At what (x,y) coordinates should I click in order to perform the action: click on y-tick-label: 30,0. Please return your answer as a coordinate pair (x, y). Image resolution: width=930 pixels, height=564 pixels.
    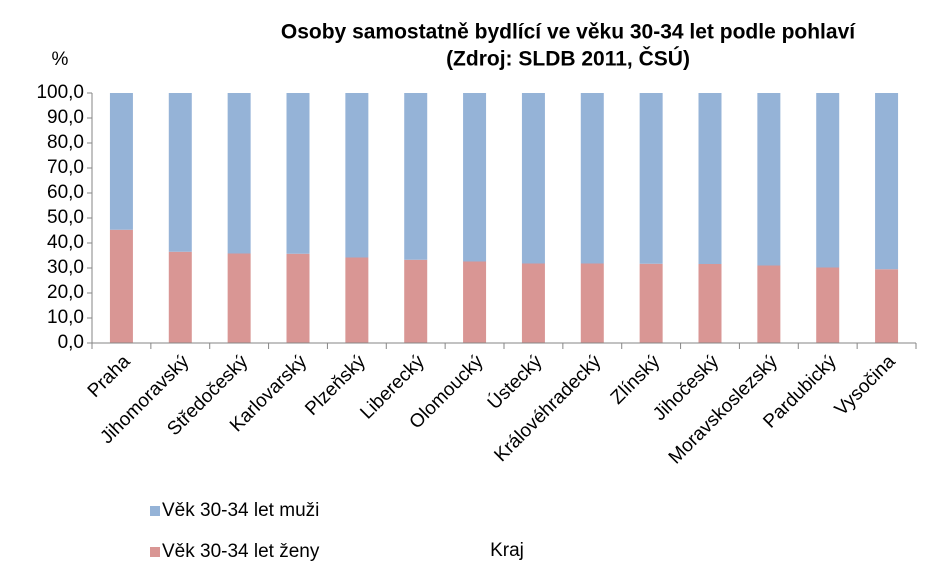
    Looking at the image, I should click on (65, 267).